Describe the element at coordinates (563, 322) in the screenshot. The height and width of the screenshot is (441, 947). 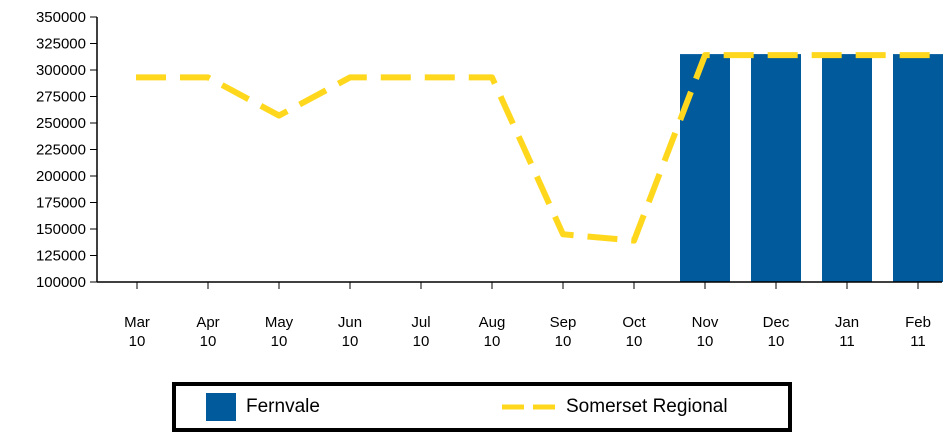
I see `x-tick-label: Sep` at that location.